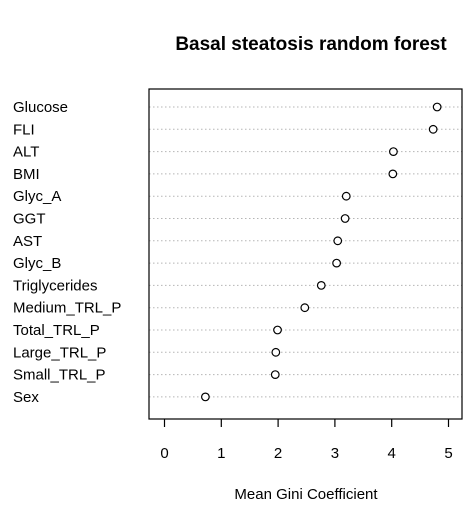 The image size is (474, 523). I want to click on category-label-triglycerides: Triglycerides, so click(55, 285).